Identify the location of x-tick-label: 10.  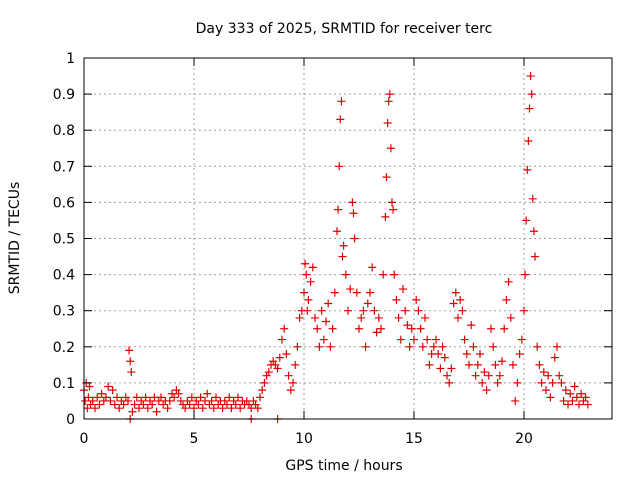
(304, 439).